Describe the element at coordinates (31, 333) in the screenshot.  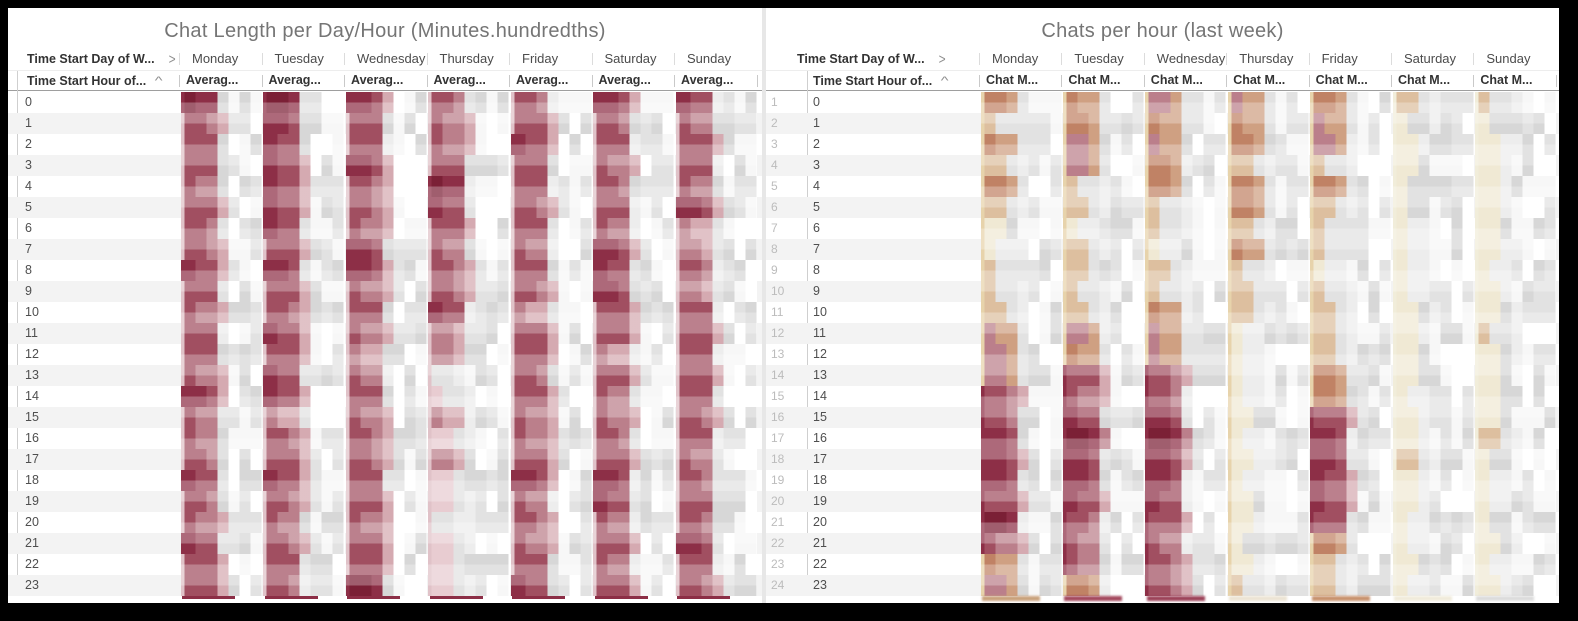
I see `hour-row-label: 11` at that location.